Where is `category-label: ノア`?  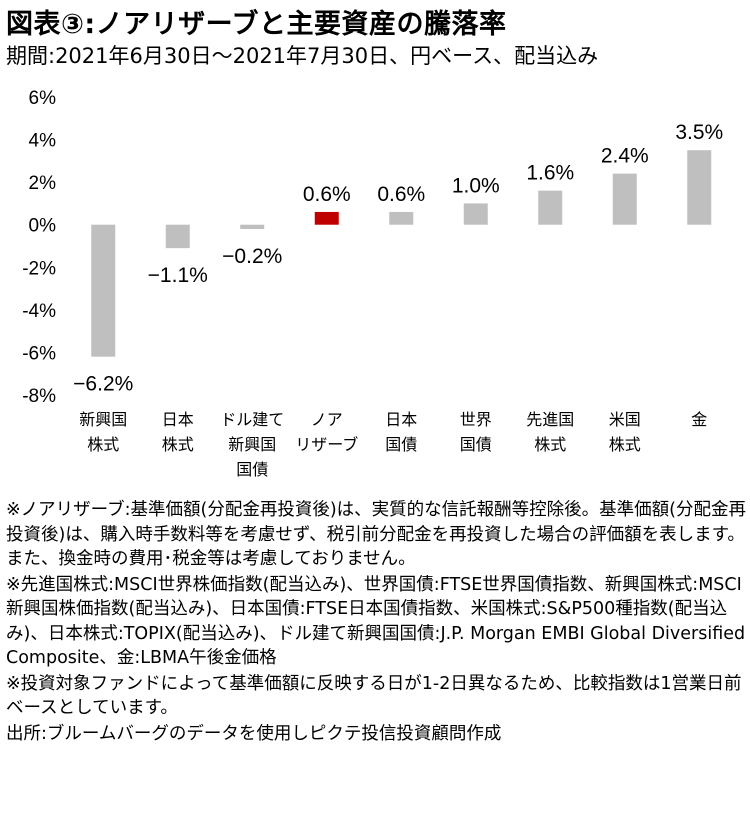 category-label: ノア is located at coordinates (327, 419).